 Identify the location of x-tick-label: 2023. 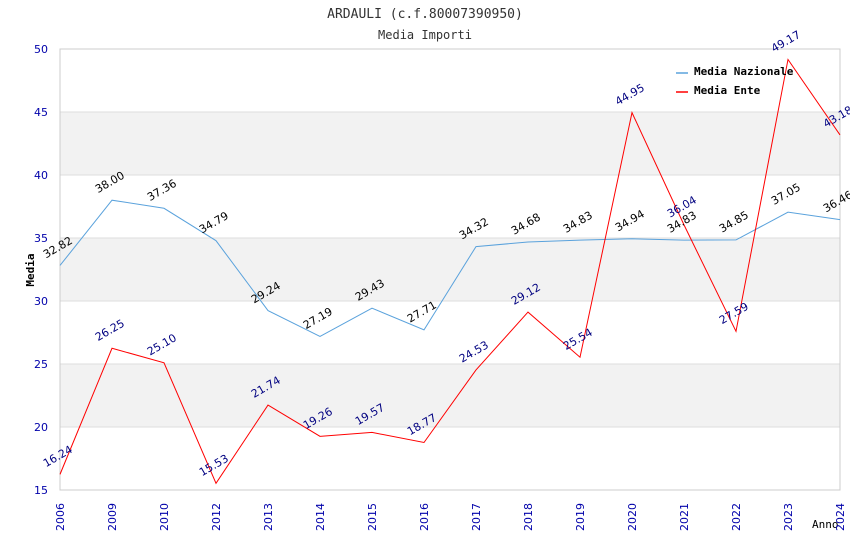
(788, 517).